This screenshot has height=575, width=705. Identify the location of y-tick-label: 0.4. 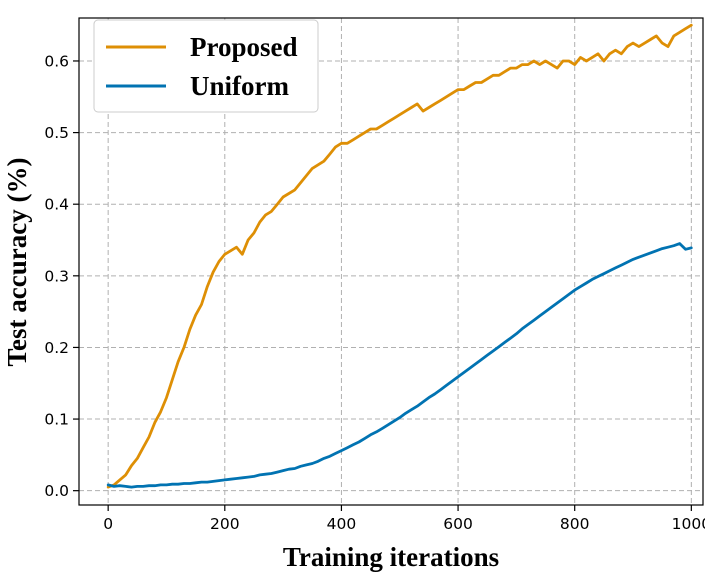
(56, 205).